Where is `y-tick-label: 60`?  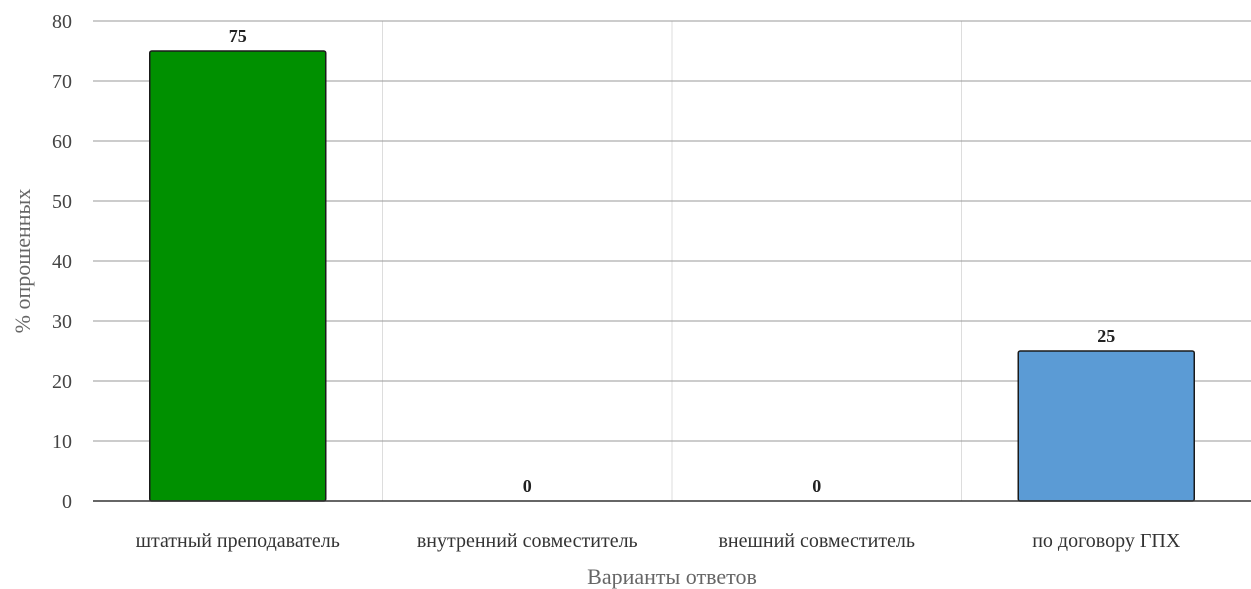 y-tick-label: 60 is located at coordinates (62, 142).